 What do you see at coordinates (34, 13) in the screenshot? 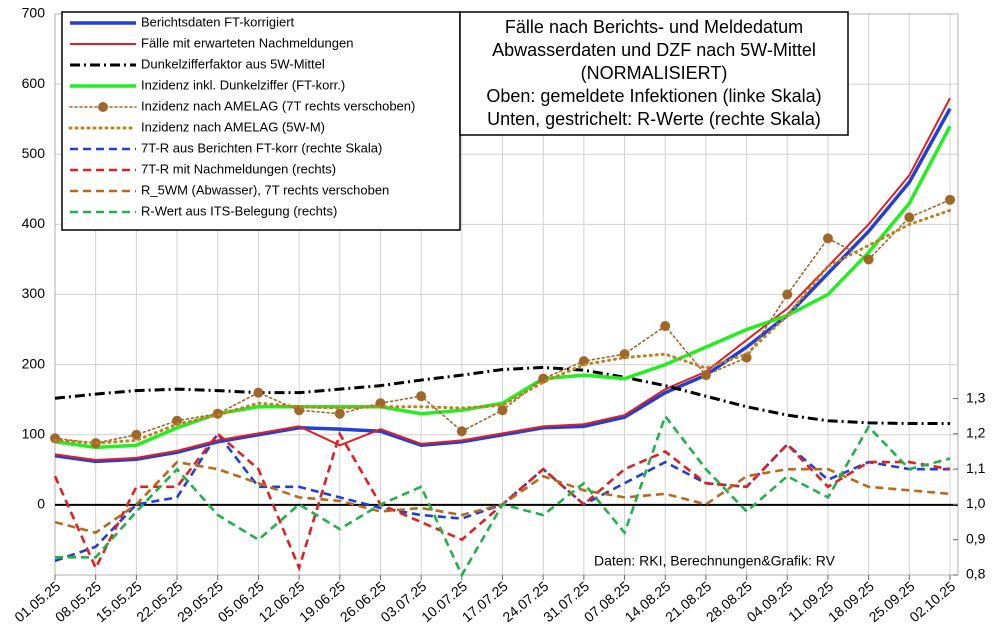
I see `y-tick-label: 700` at bounding box center [34, 13].